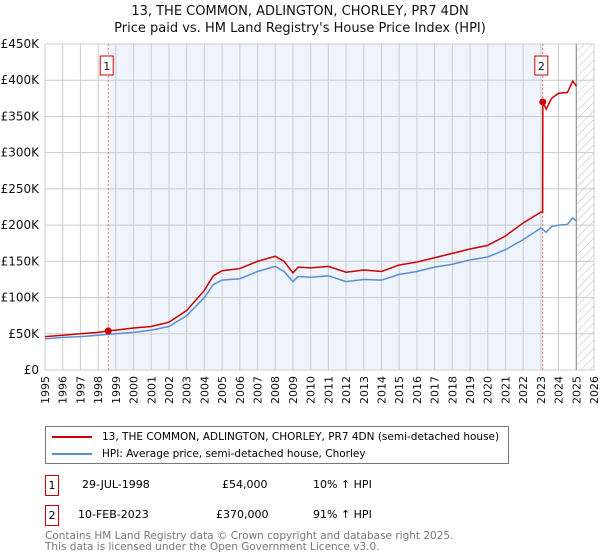 The image size is (600, 560). Describe the element at coordinates (116, 484) in the screenshot. I see `sale-date: 29-JUL-1998` at that location.